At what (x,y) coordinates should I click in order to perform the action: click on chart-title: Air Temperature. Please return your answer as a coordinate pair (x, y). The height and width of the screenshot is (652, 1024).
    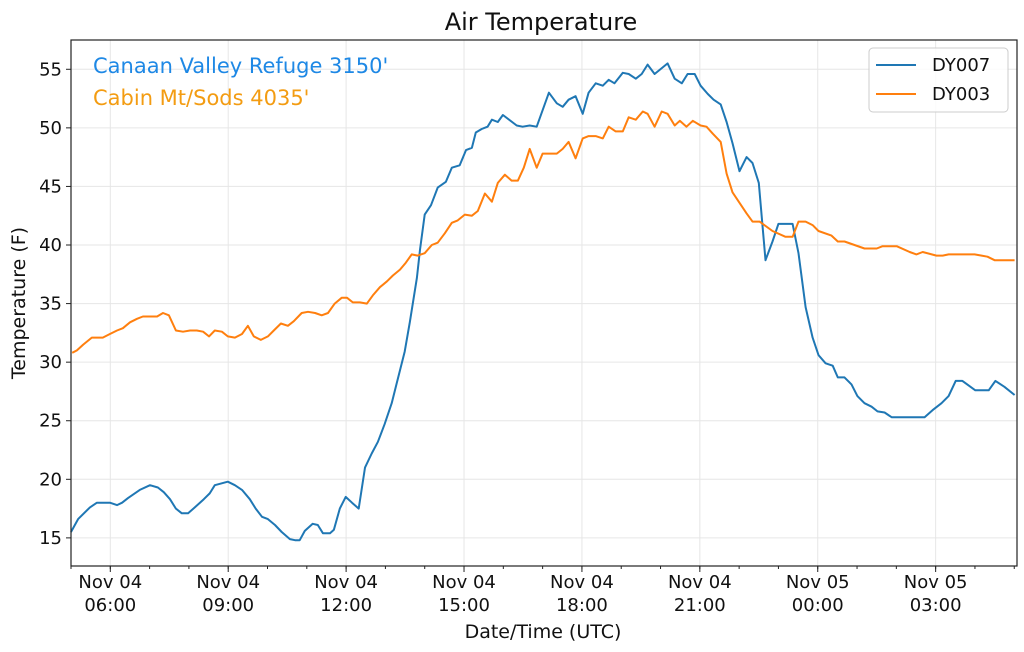
    Looking at the image, I should click on (541, 22).